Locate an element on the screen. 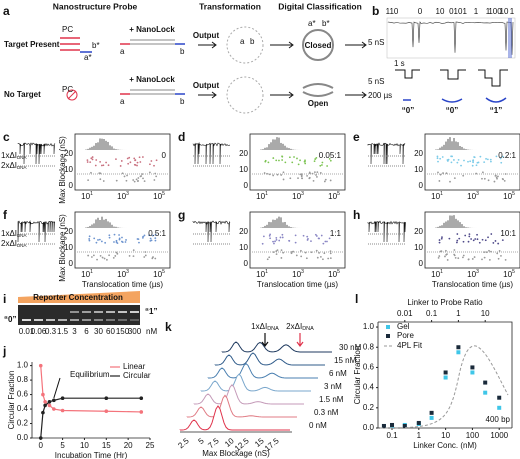  event-traces is located at coordinates (451, 86).